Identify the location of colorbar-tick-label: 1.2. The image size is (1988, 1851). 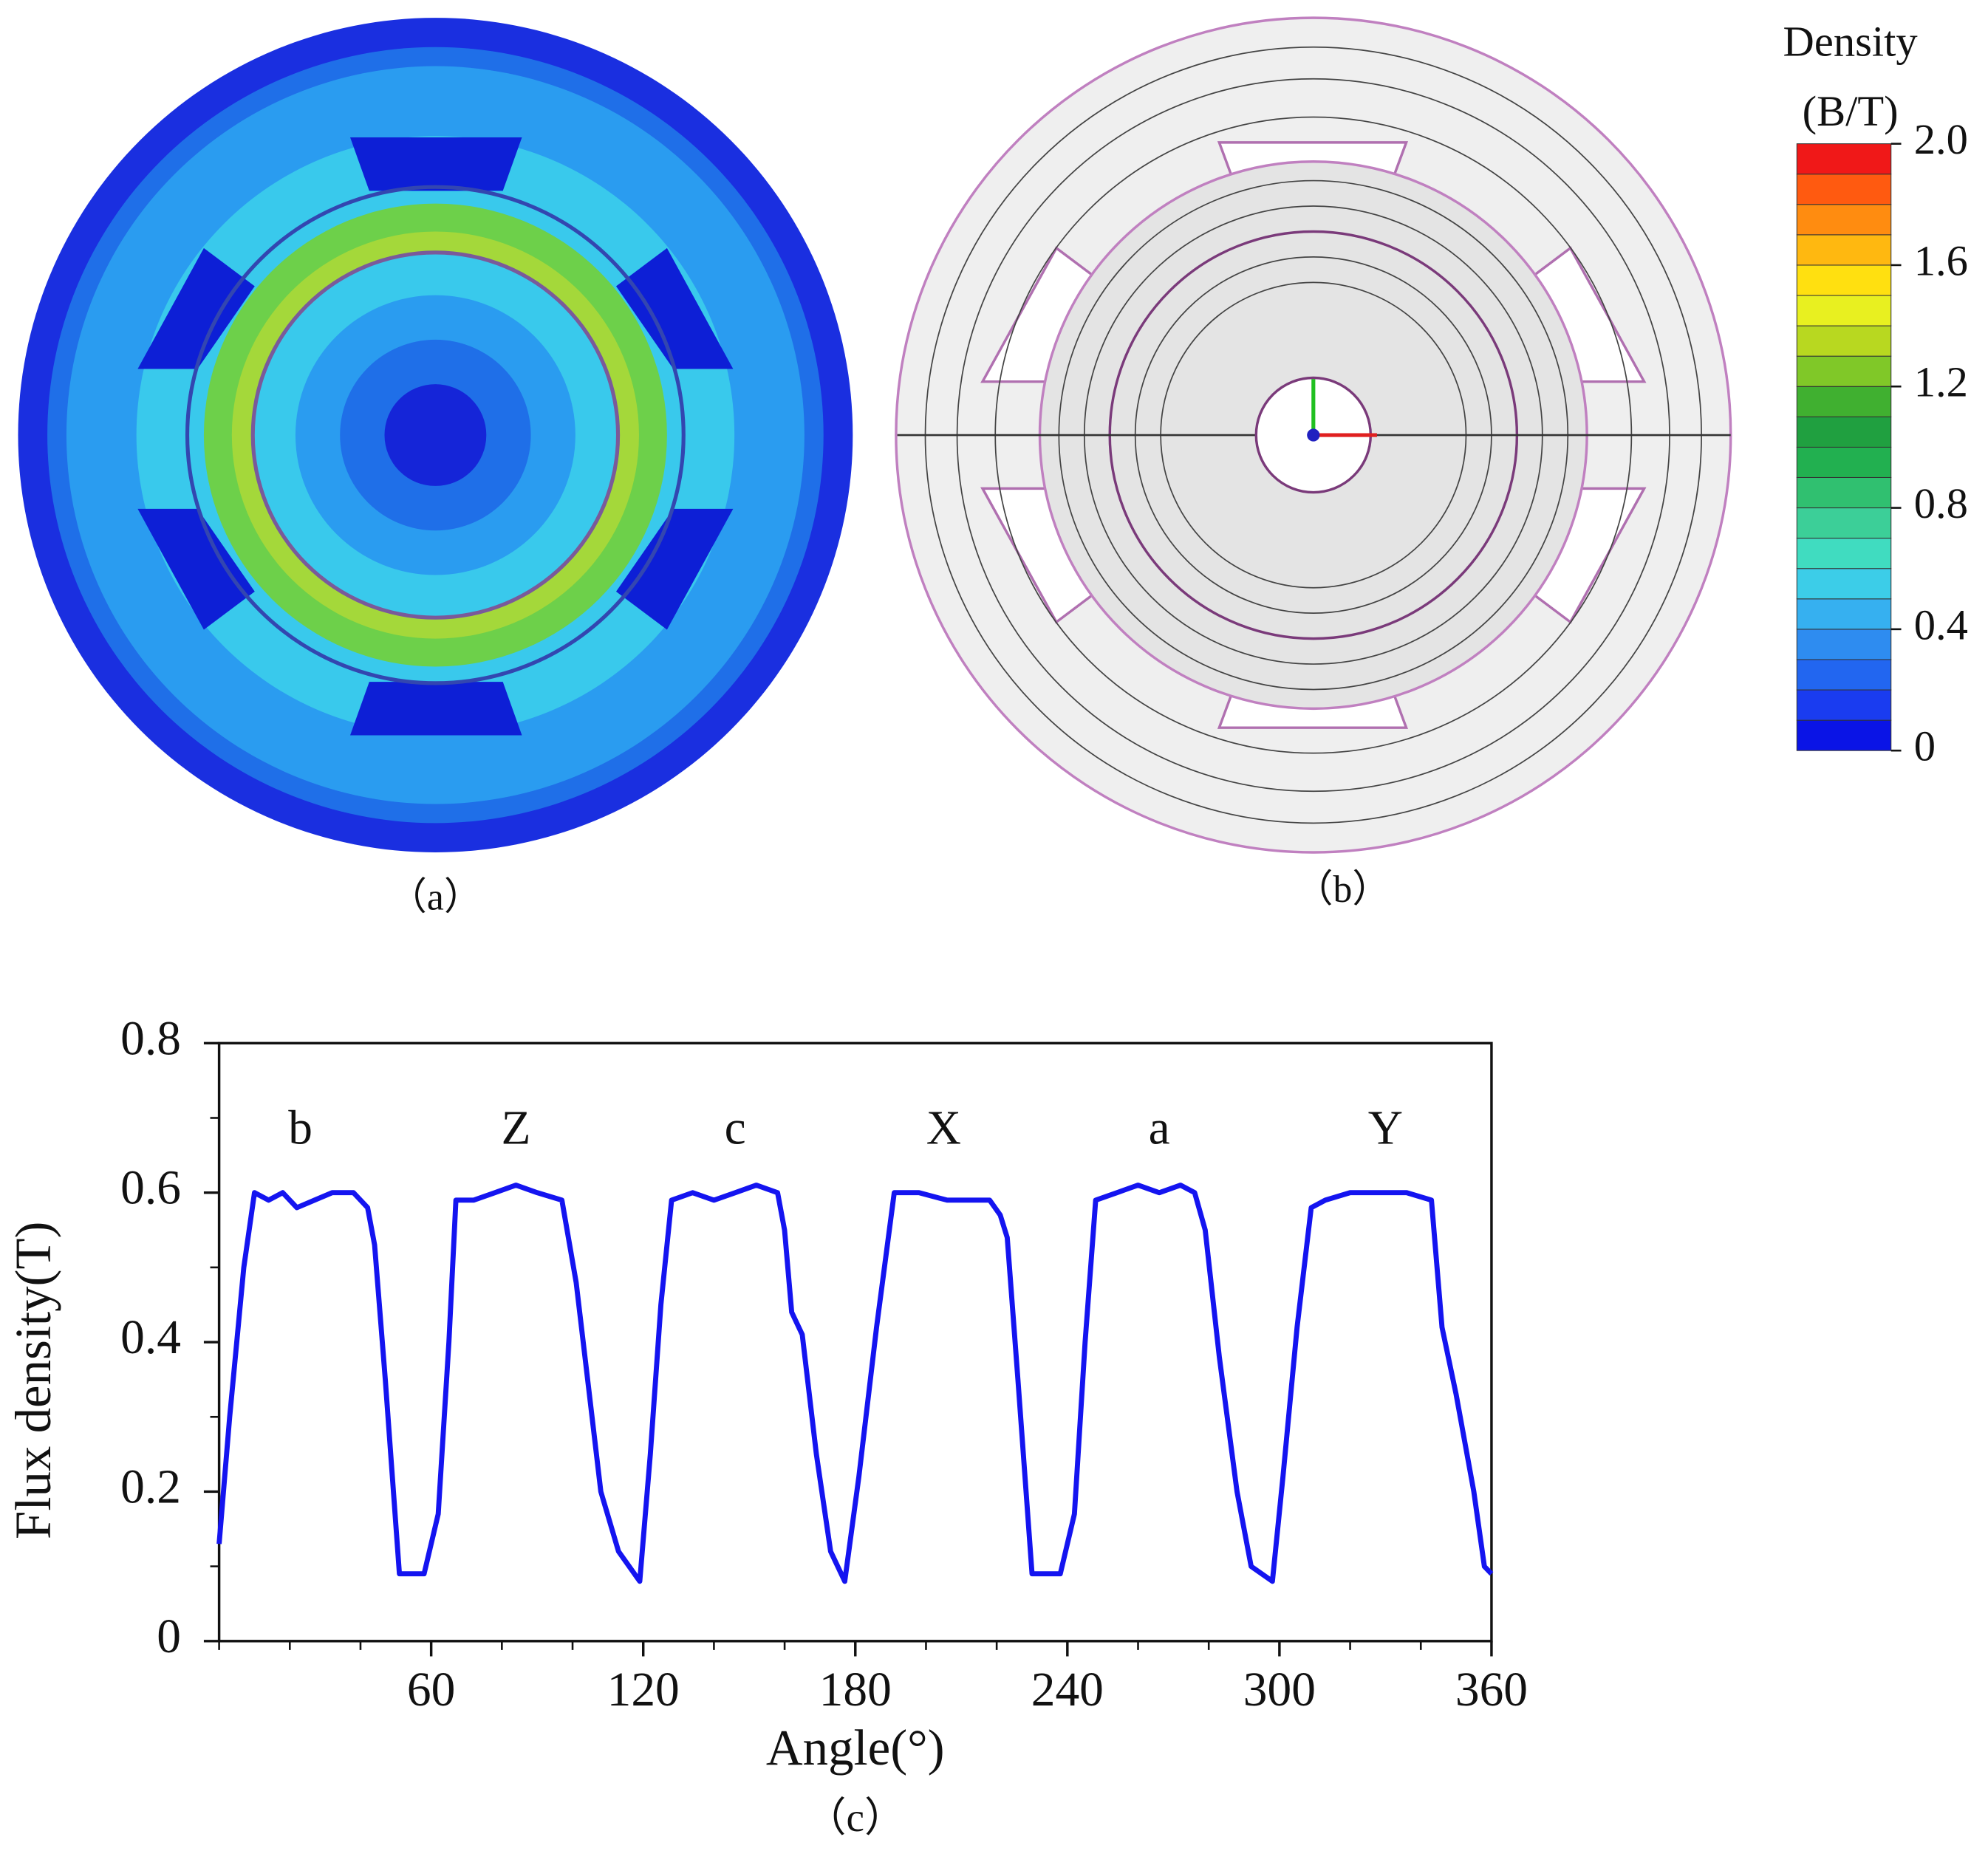
(1941, 382).